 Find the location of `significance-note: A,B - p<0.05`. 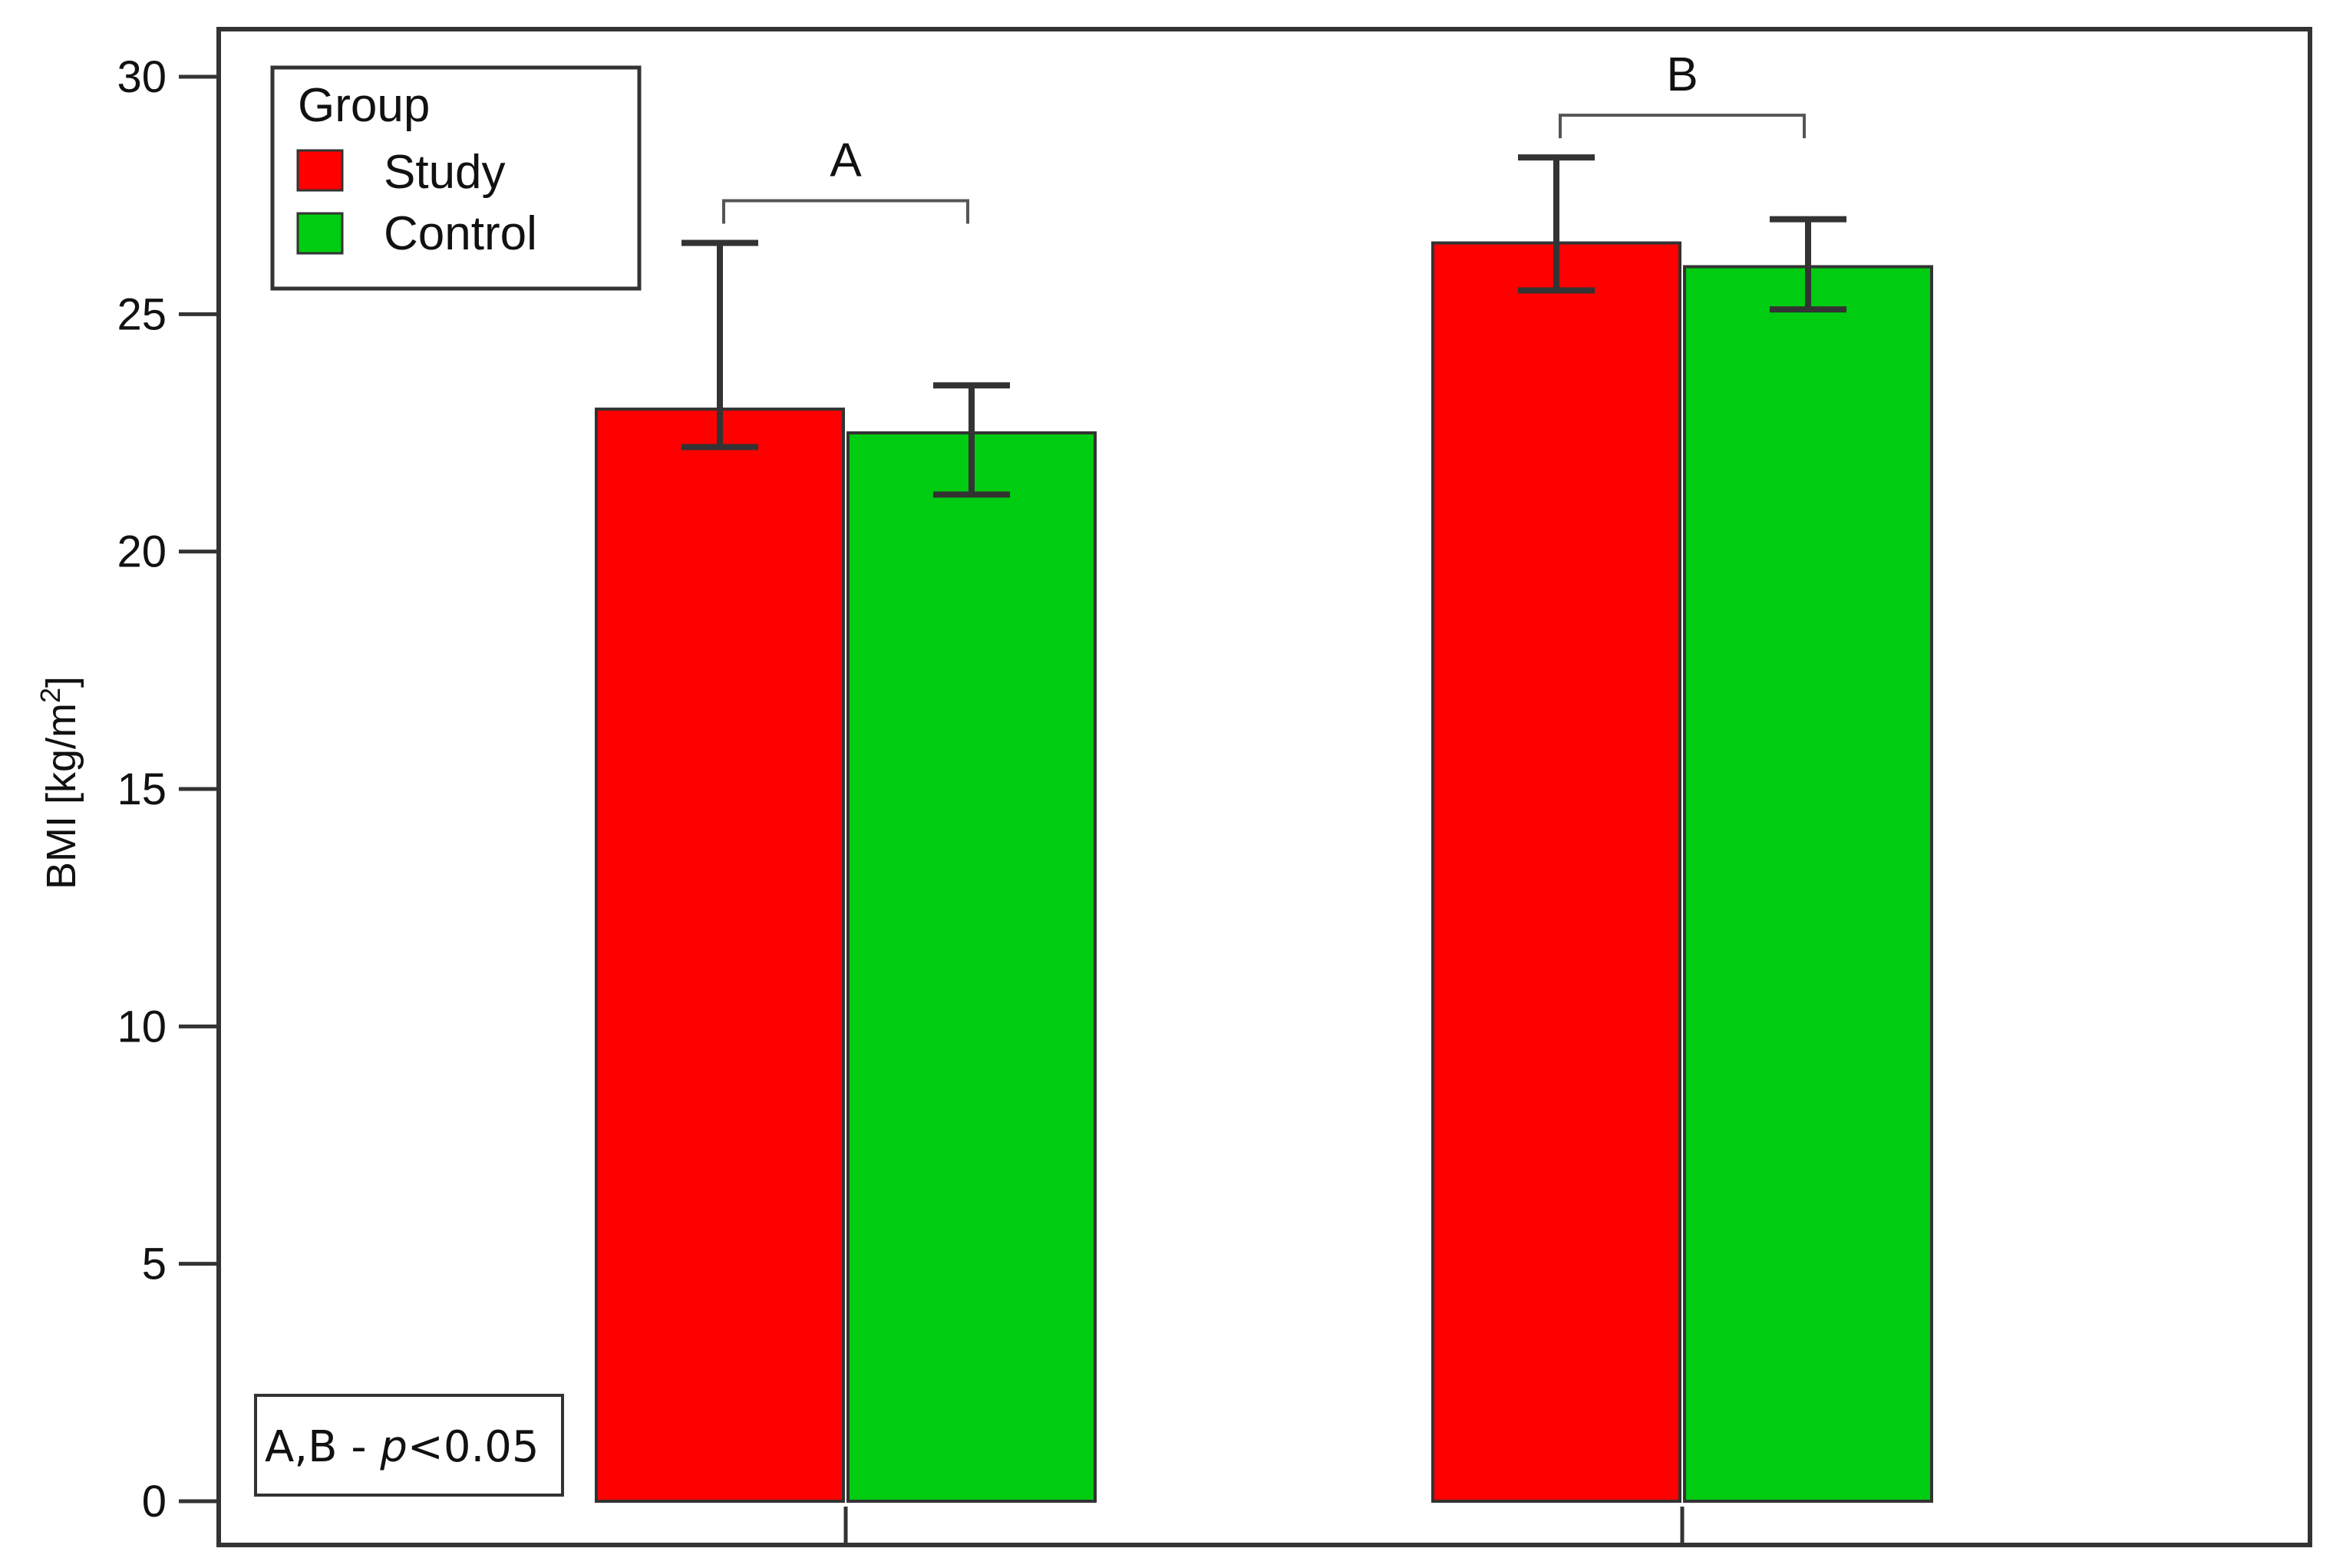

significance-note: A,B - p<0.05 is located at coordinates (409, 1445).